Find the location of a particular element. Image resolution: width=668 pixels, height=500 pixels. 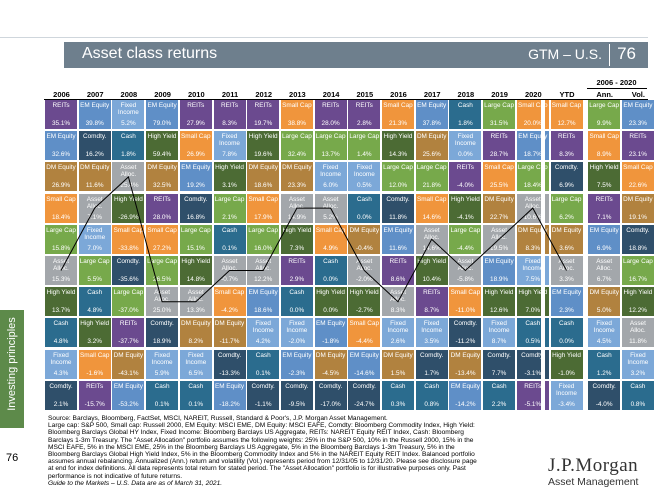

return-value: -37.0% is located at coordinates (128, 311).